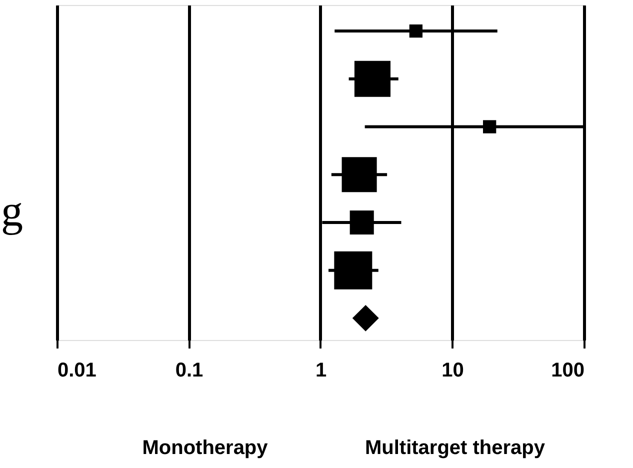 The width and height of the screenshot is (633, 468). What do you see at coordinates (189, 371) in the screenshot?
I see `x-tick-label: 0.1` at bounding box center [189, 371].